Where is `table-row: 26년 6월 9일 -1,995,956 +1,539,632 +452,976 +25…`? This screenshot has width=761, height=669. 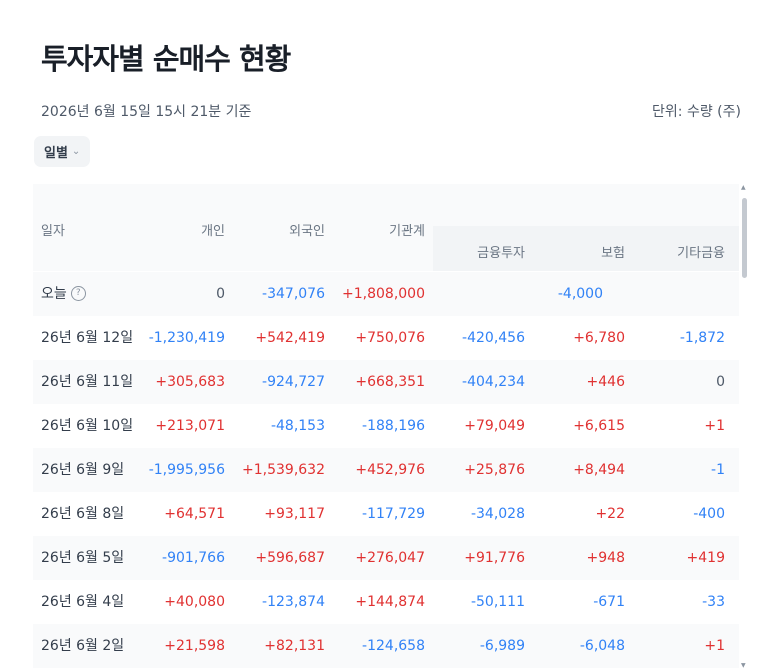 table-row: 26년 6월 9일 -1,995,956 +1,539,632 +452,976 +25… is located at coordinates (386, 470).